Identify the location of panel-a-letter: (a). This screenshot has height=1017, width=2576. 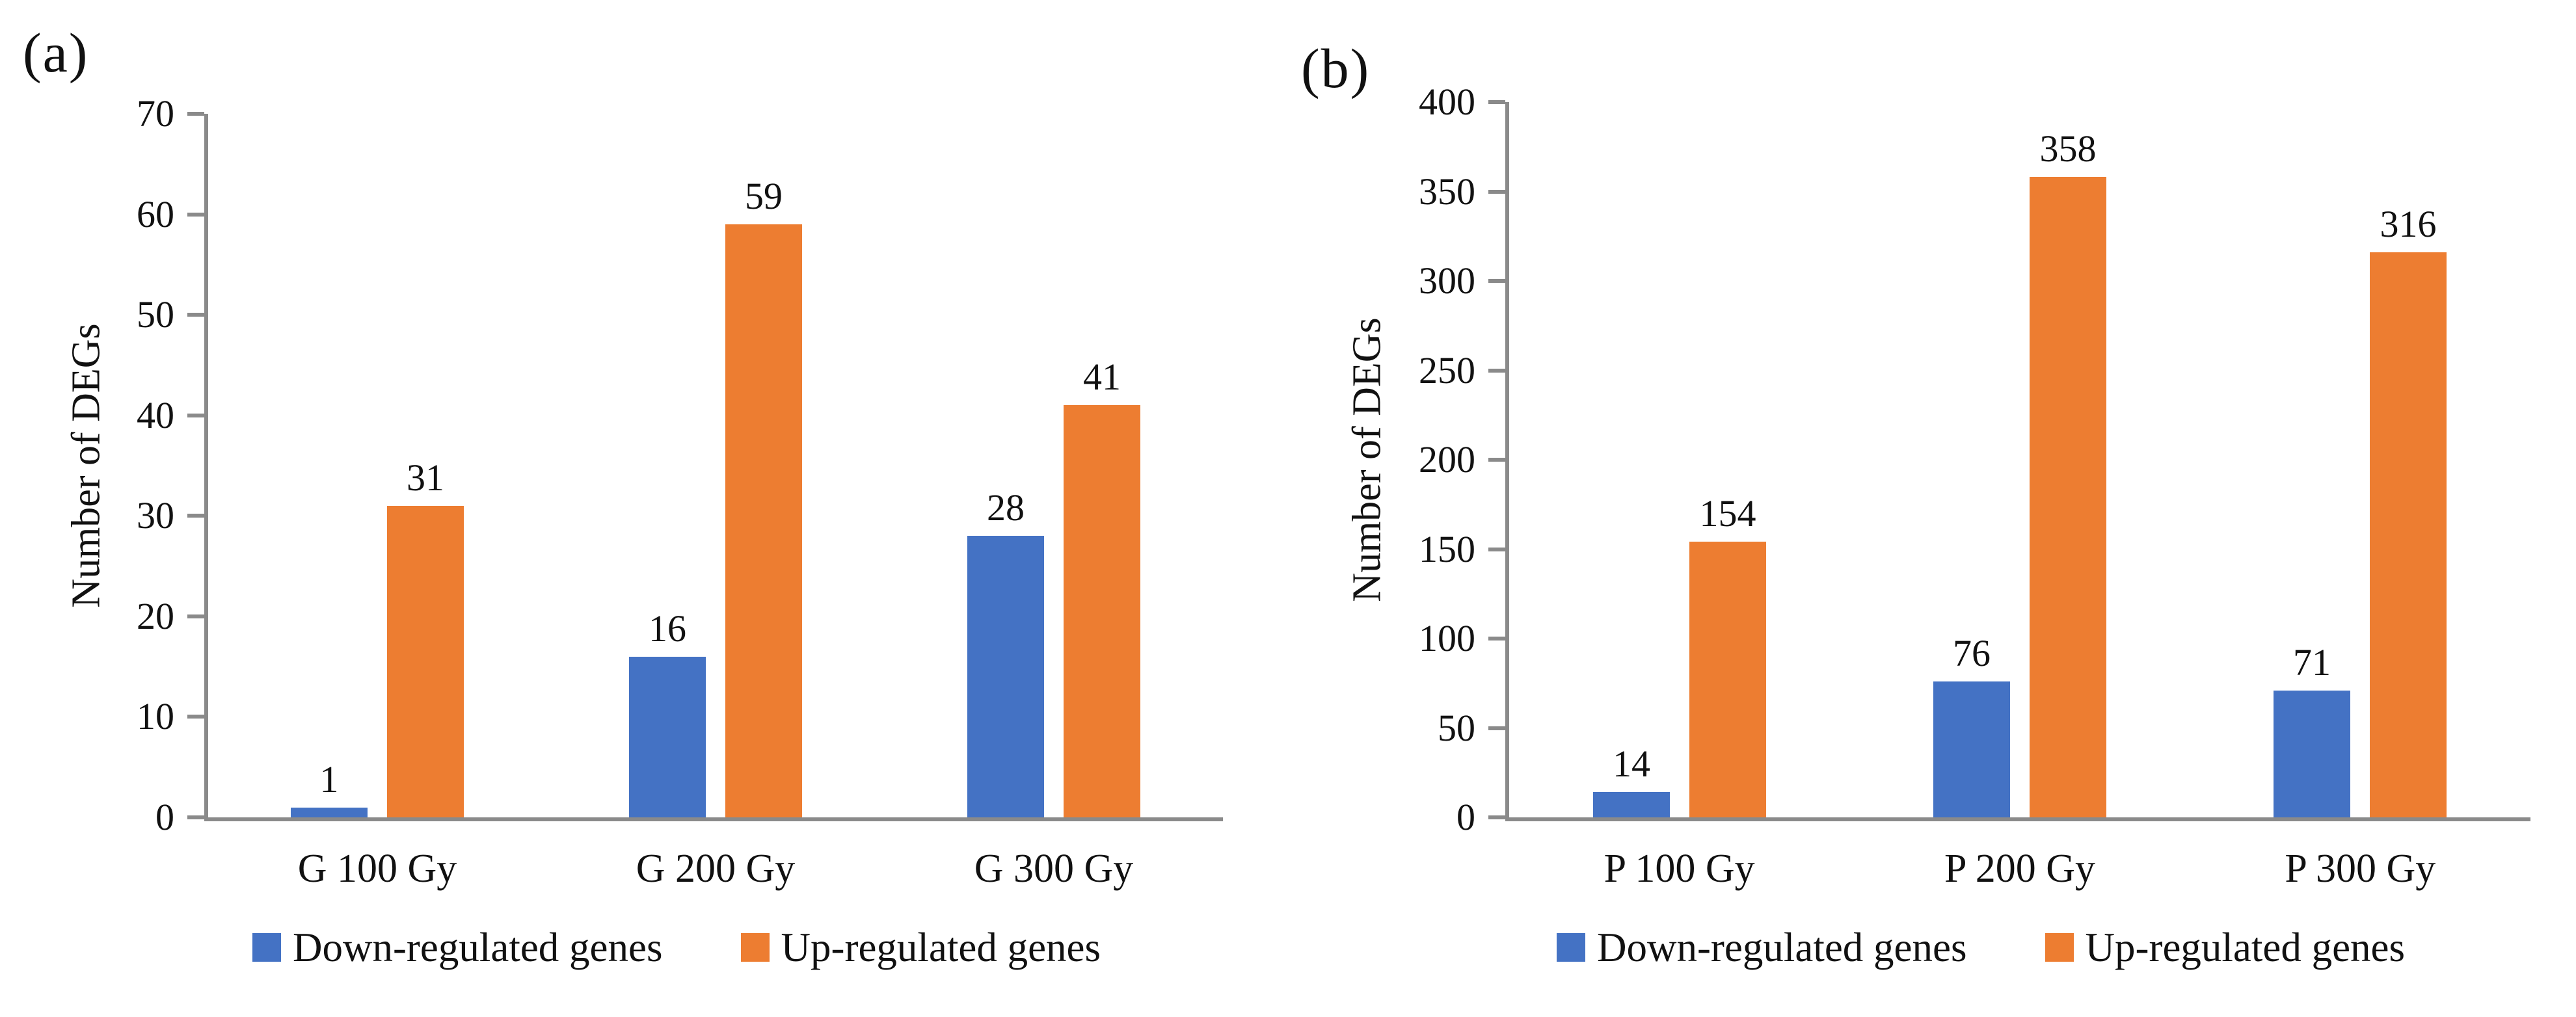
(56, 52).